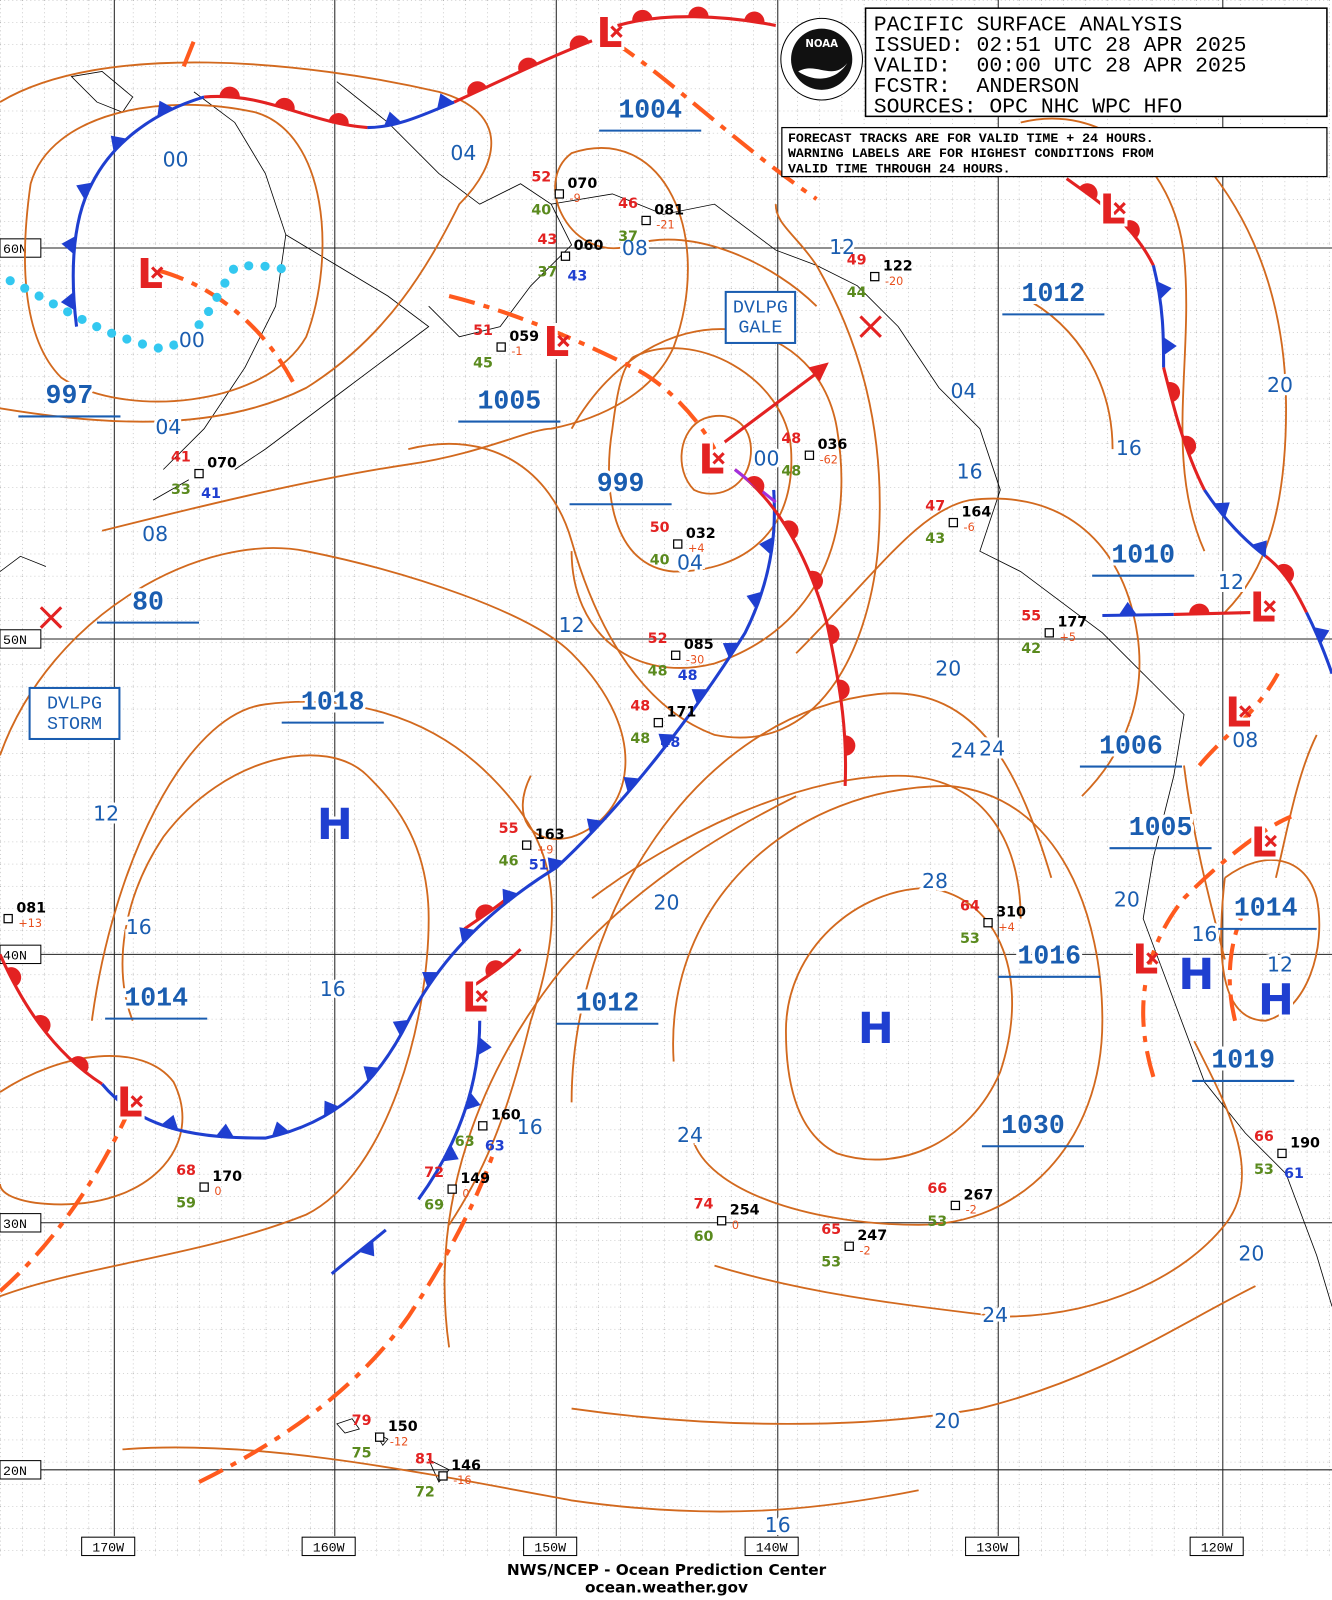 Image resolution: width=1332 pixels, height=1600 pixels. I want to click on station-tendency: +4, so click(1006, 927).